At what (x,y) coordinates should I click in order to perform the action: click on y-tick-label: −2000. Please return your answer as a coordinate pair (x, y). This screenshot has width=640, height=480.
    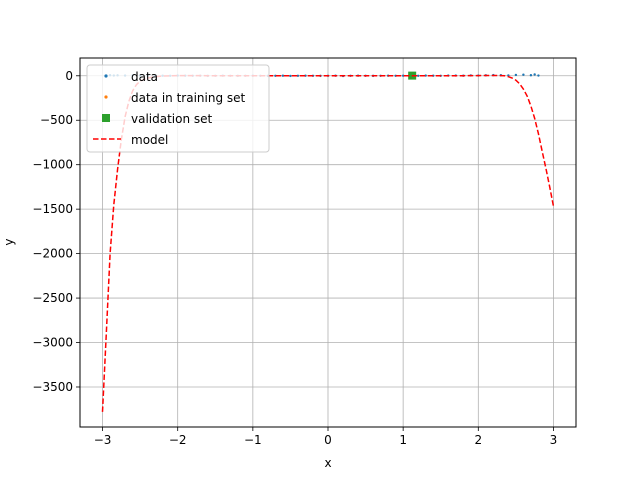
    Looking at the image, I should click on (52, 254).